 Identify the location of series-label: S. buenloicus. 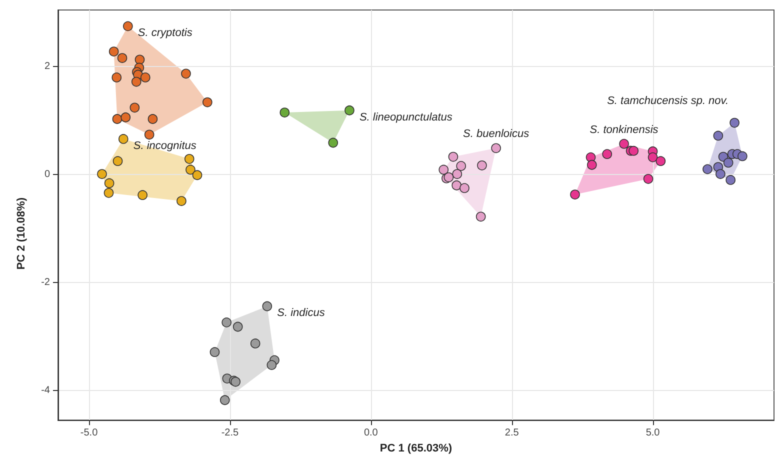
(496, 134).